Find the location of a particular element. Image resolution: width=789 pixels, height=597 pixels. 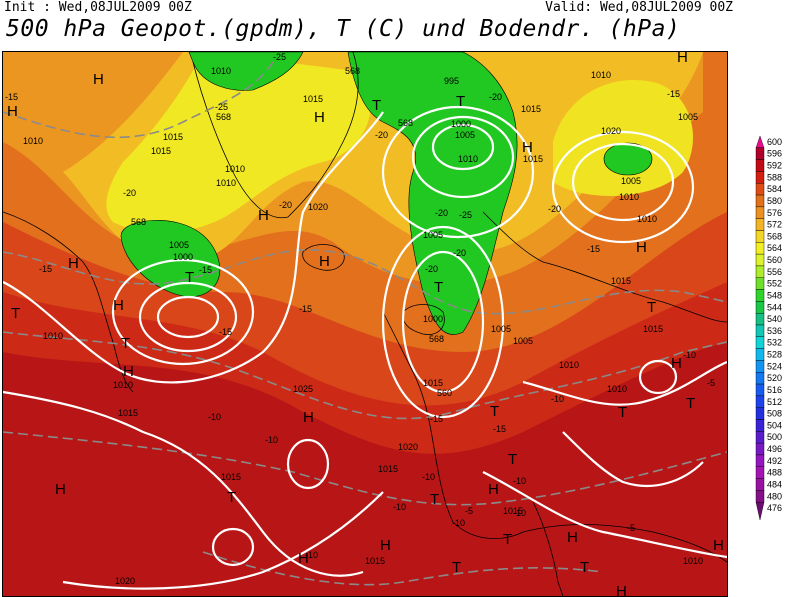

legend-label: 600 is located at coordinates (774, 142).